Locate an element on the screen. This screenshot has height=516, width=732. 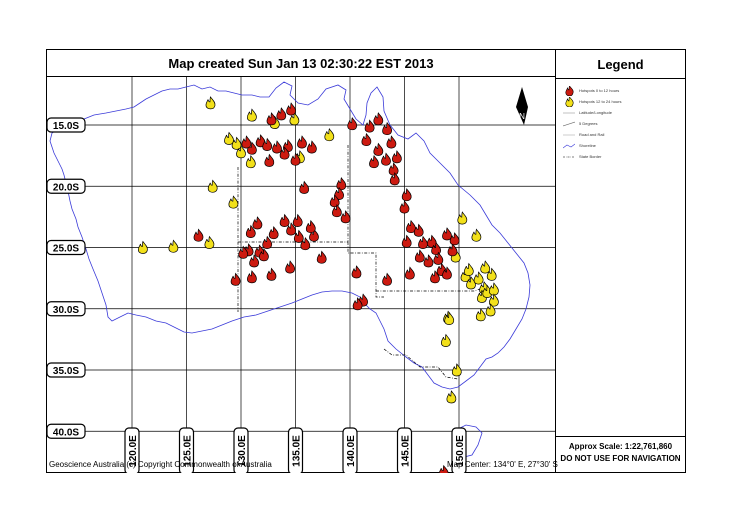
legend-label-road: Road and Rail is located at coordinates (592, 134).